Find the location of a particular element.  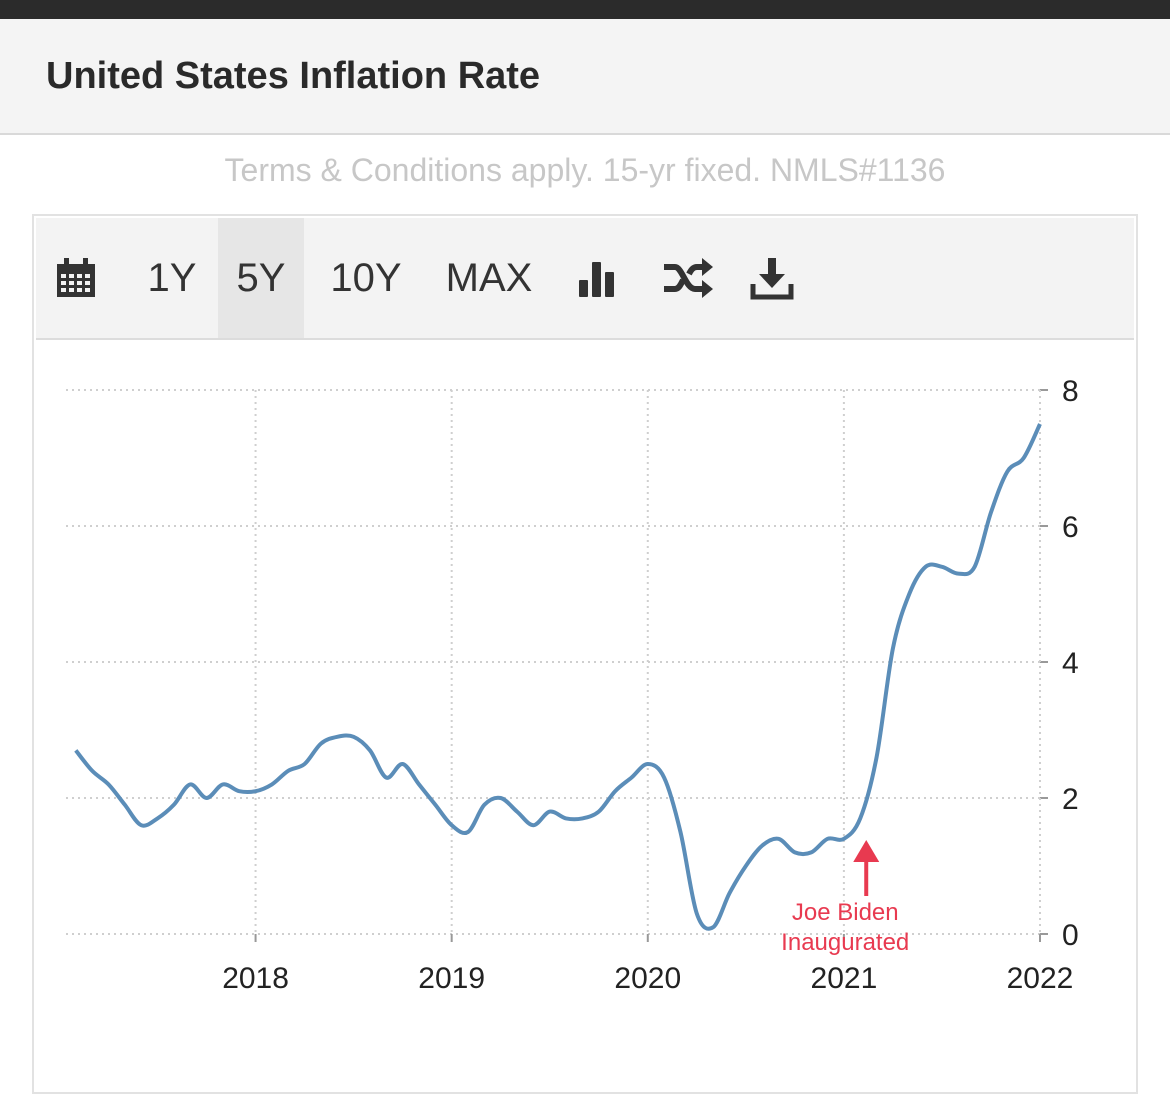

x-tick-label: 2018 is located at coordinates (255, 978).